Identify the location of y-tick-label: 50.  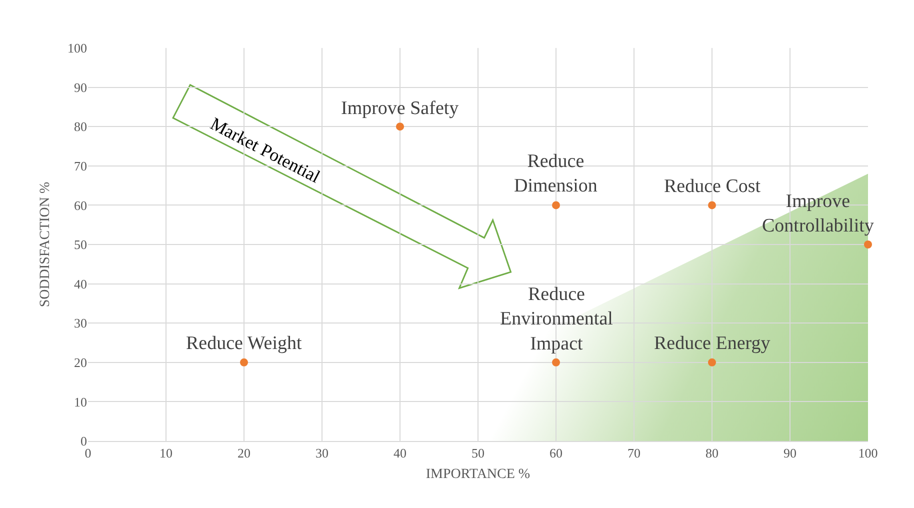
(80, 244).